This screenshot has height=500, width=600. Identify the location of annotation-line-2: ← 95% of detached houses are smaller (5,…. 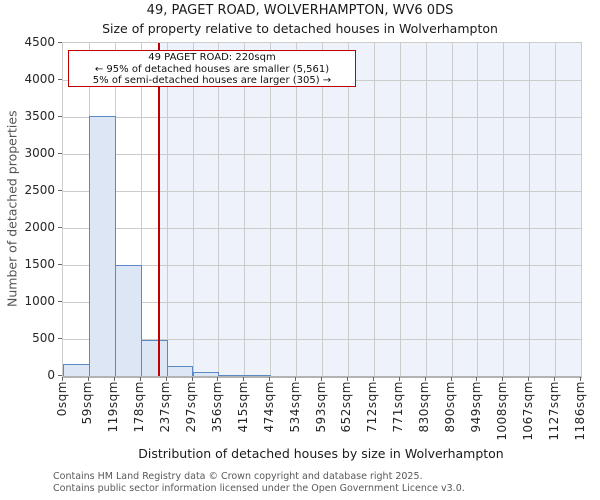
(212, 69).